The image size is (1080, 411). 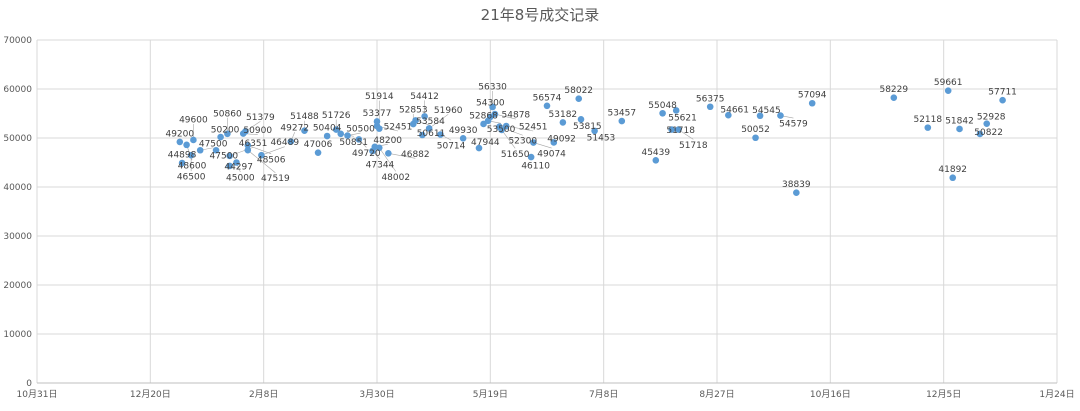 I want to click on data-label: 59661, so click(x=948, y=83).